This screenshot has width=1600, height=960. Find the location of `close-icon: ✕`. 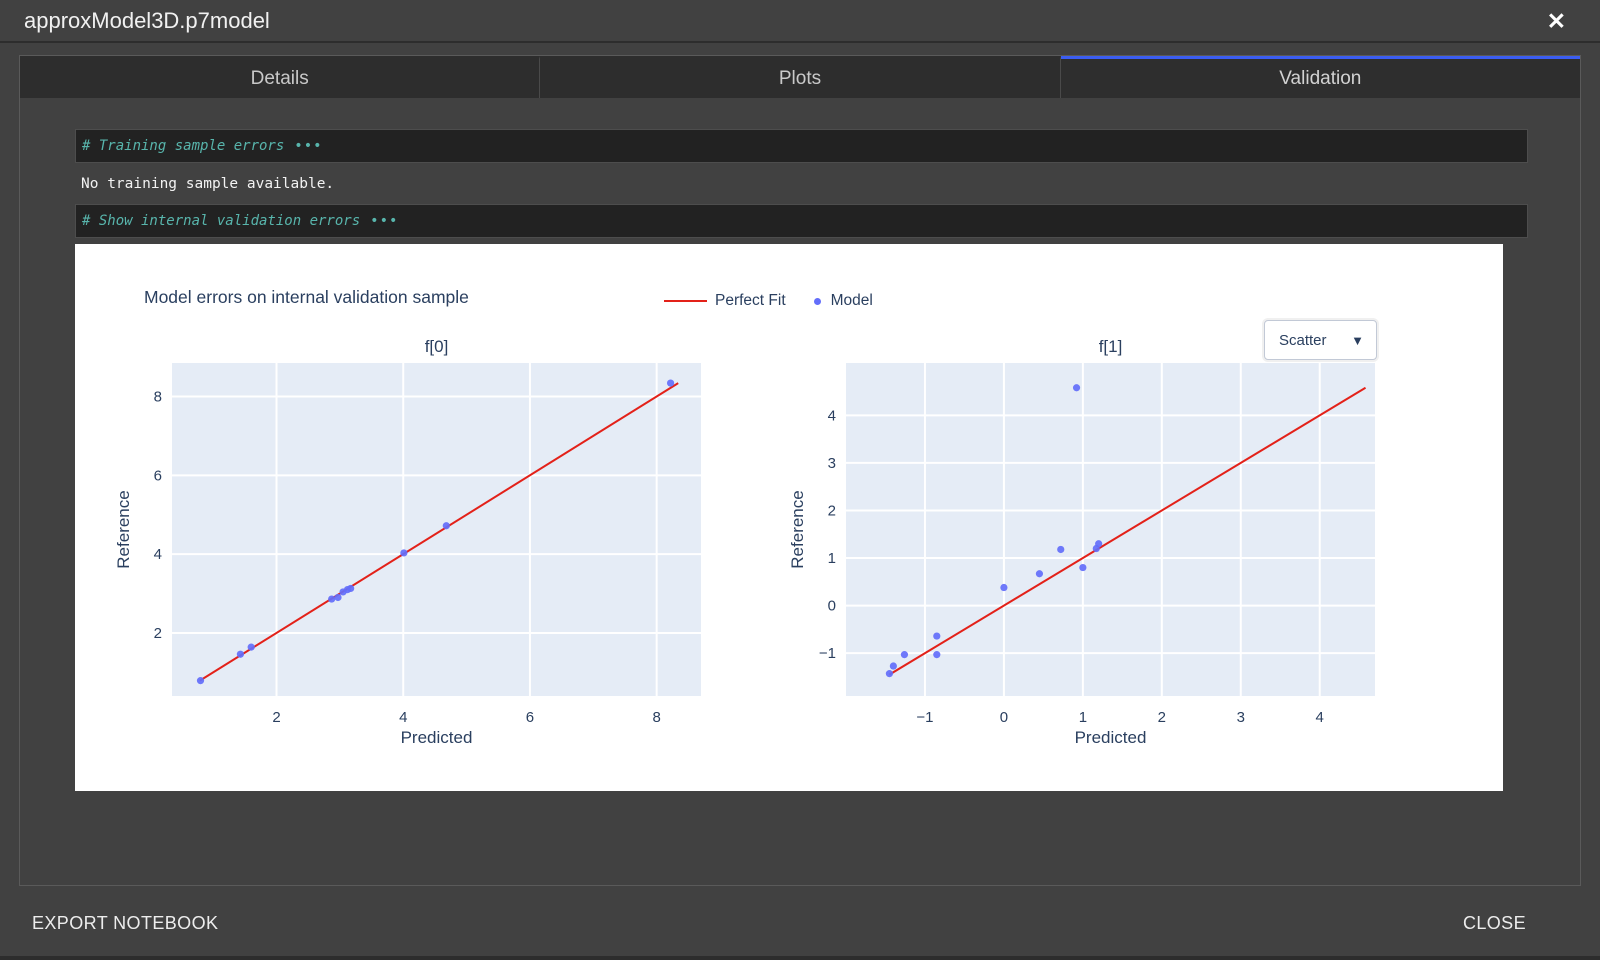

close-icon: ✕ is located at coordinates (1556, 21).